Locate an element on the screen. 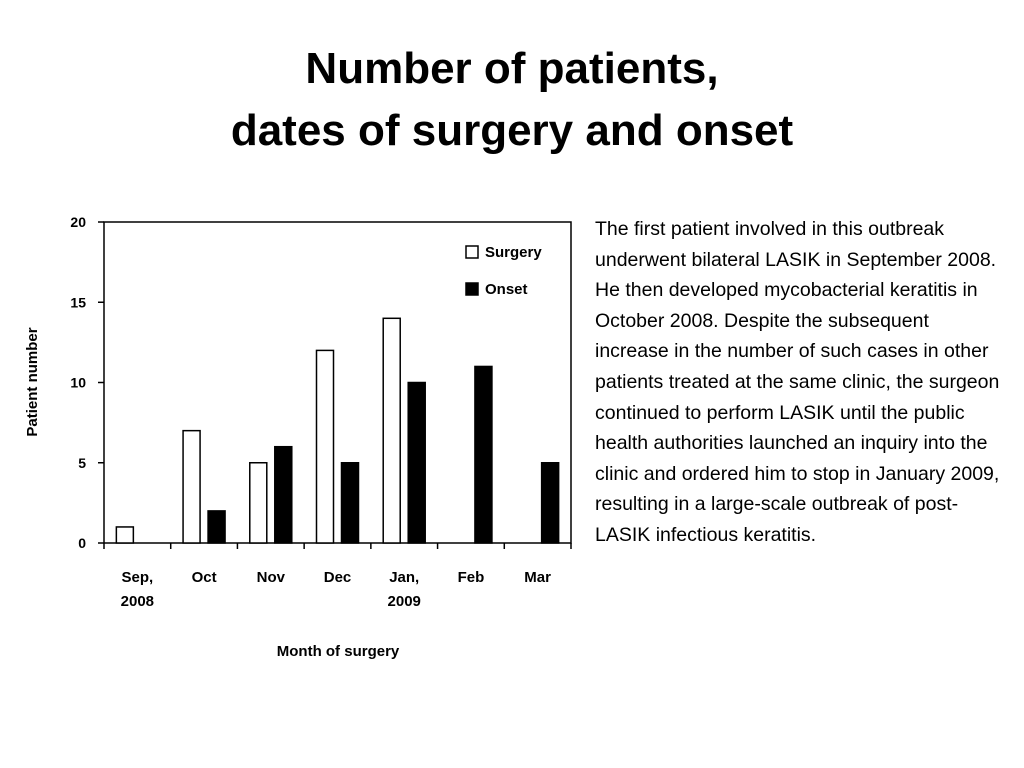  slide-title-line-1: Number of patients, is located at coordinates (512, 68).